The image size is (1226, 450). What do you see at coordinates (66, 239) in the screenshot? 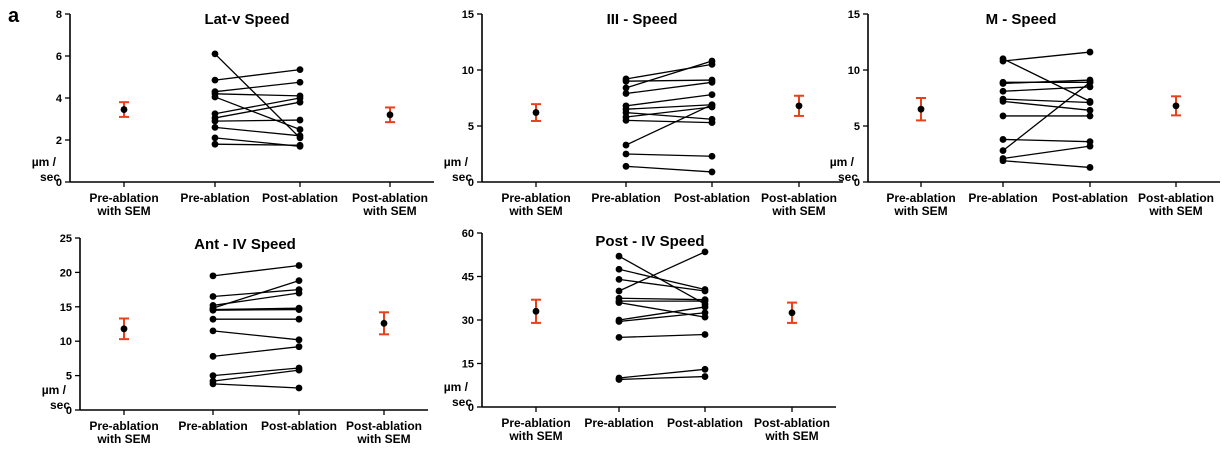
I see `y-tick-label: 25` at bounding box center [66, 239].